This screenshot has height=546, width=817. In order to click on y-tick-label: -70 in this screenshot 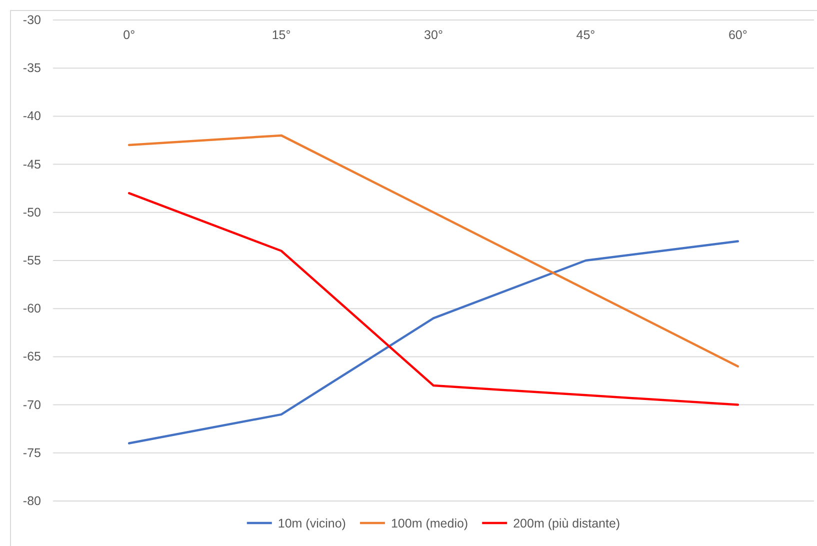, I will do `click(32, 405)`.